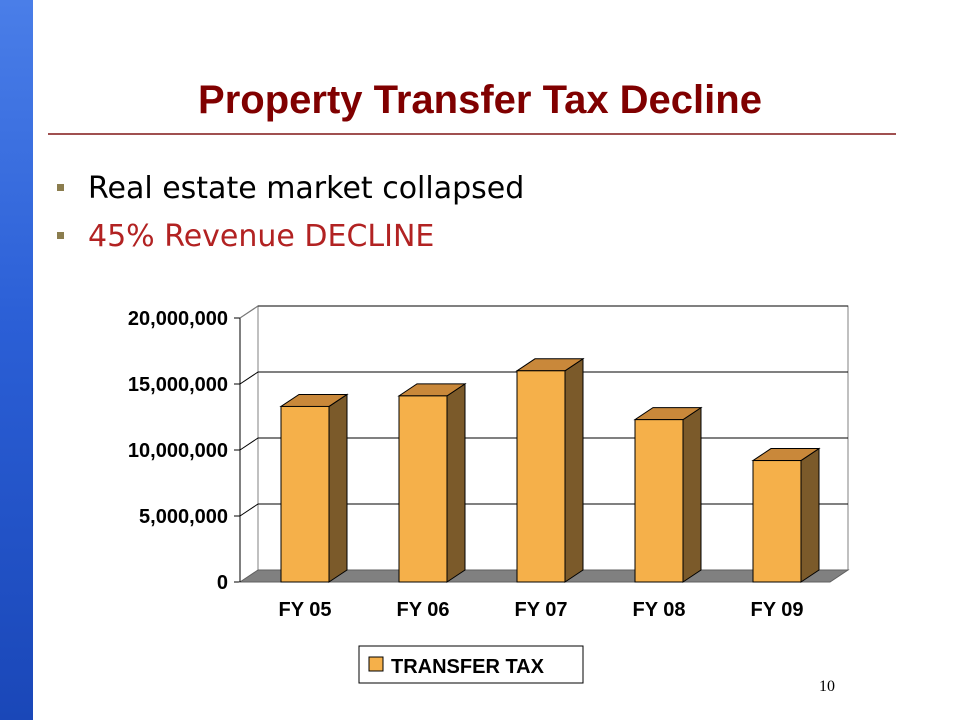 Image resolution: width=960 pixels, height=720 pixels. I want to click on x-tick-label: FY 09, so click(777, 610).